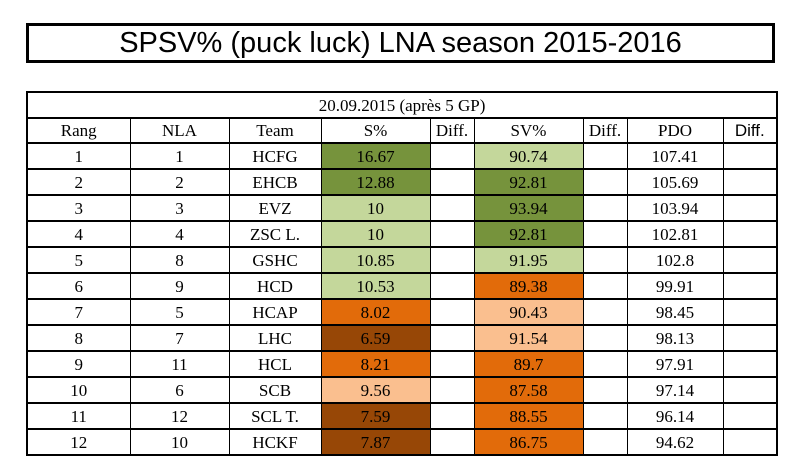 The image size is (800, 457). What do you see at coordinates (179, 312) in the screenshot?
I see `cell-nla: 5` at bounding box center [179, 312].